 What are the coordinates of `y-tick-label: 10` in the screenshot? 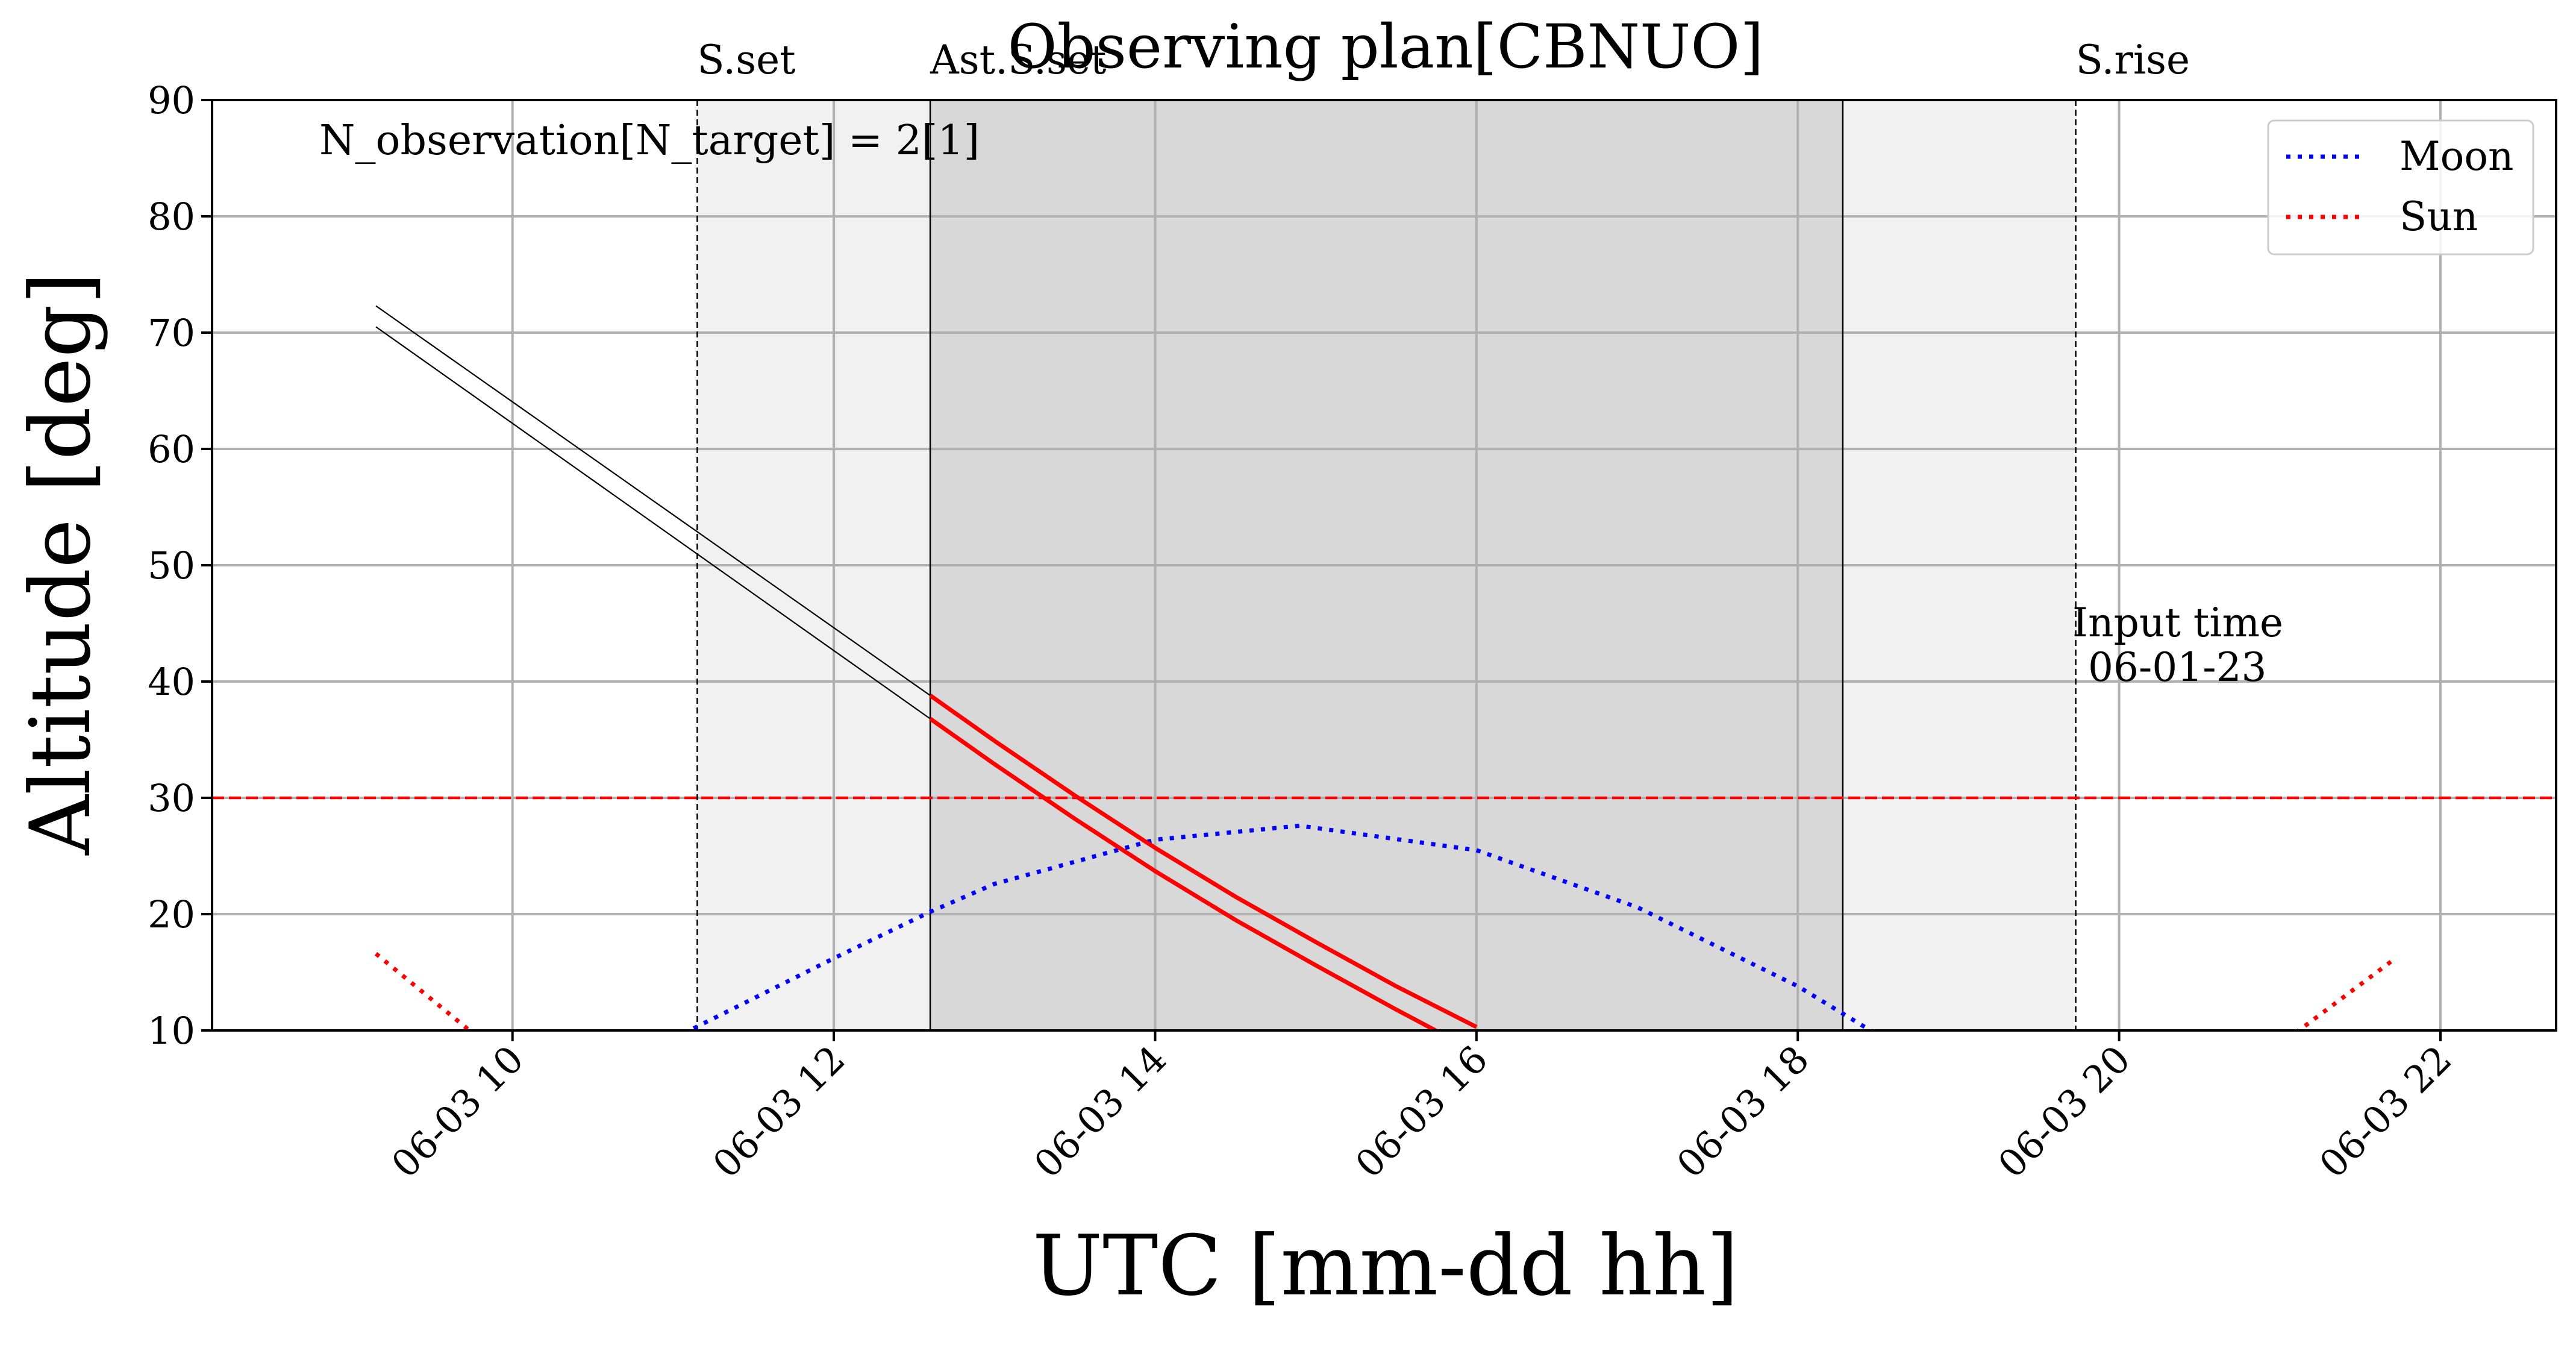 It's located at (172, 1031).